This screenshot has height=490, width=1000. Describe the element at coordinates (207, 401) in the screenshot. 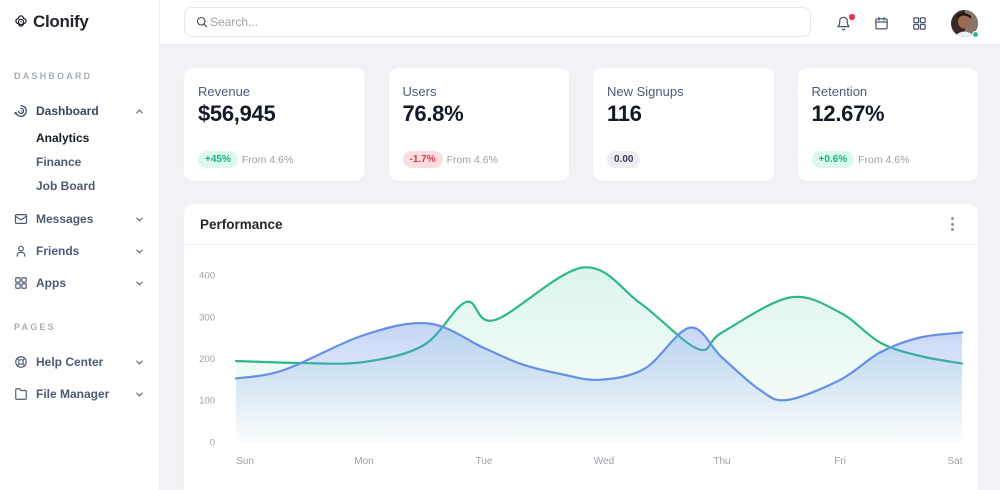

I see `svg-text: 100` at that location.